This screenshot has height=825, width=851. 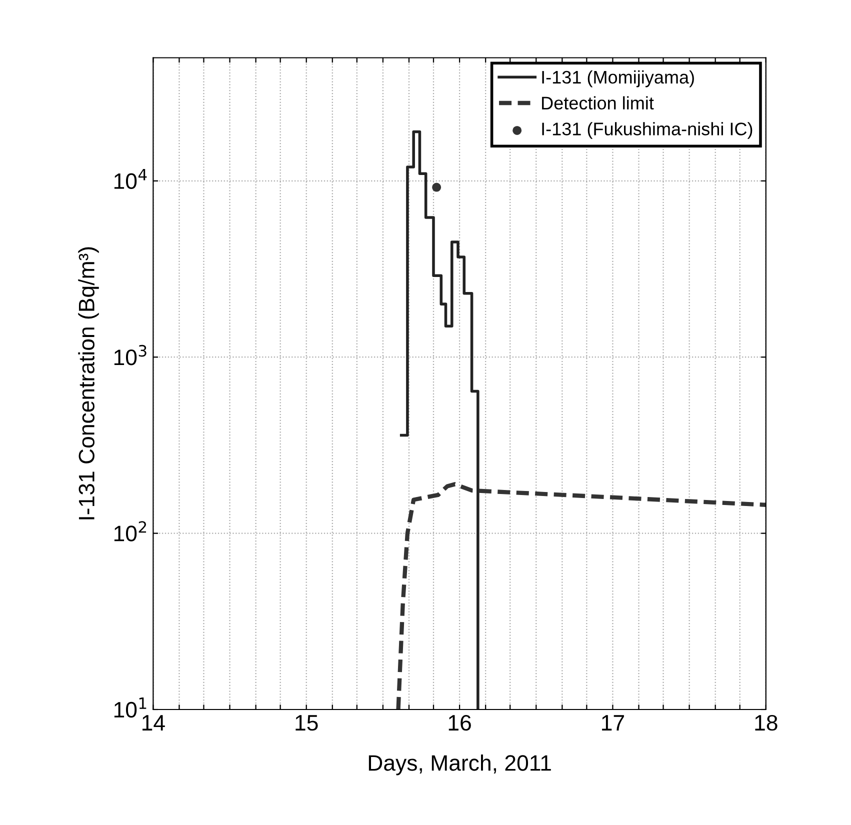 I want to click on x-tick-label: 18, so click(x=766, y=722).